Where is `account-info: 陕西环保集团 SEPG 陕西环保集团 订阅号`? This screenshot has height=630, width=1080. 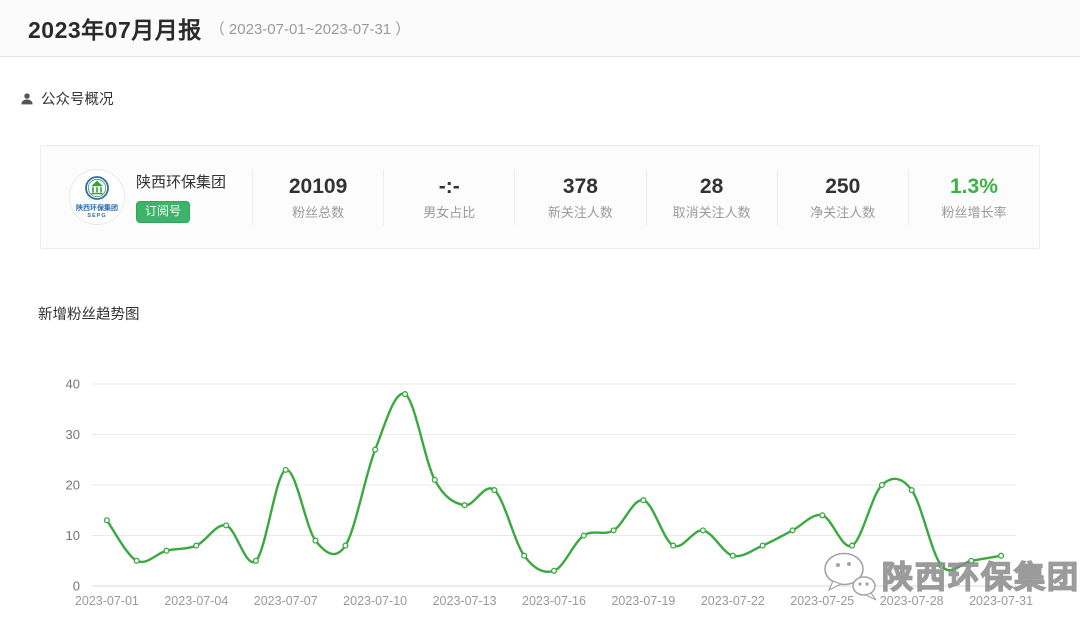 account-info: 陕西环保集团 SEPG 陕西环保集团 订阅号 is located at coordinates (146, 197).